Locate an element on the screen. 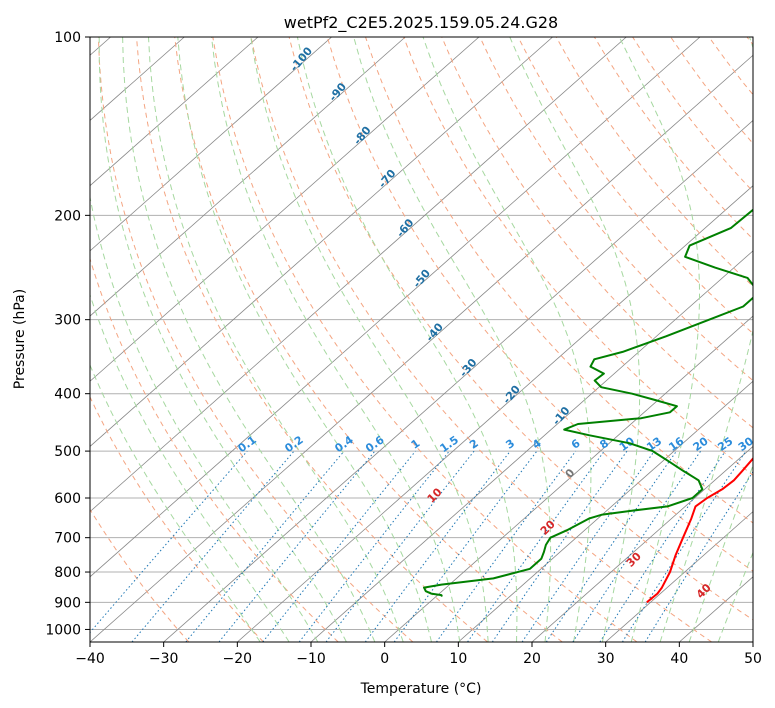  y-tick-label: 500 is located at coordinates (67, 452).